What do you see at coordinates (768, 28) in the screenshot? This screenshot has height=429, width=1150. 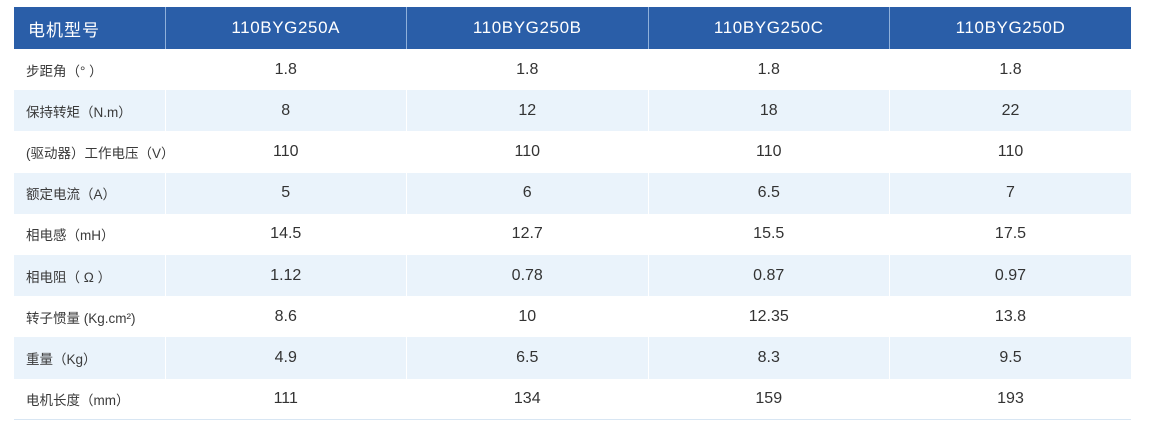 I see `header-model-c: 110BYG250C` at bounding box center [768, 28].